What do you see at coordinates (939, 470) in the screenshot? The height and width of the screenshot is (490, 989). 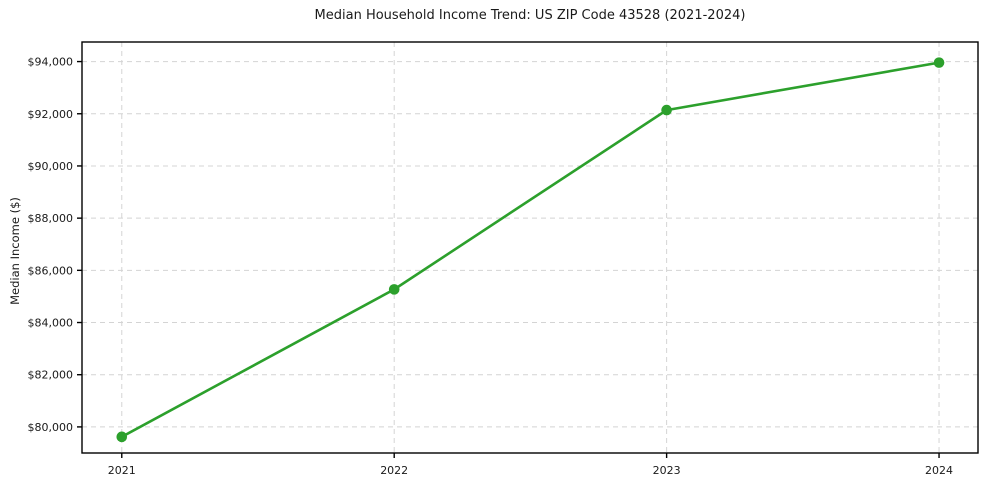 I see `x-tick-label: 2024` at bounding box center [939, 470].